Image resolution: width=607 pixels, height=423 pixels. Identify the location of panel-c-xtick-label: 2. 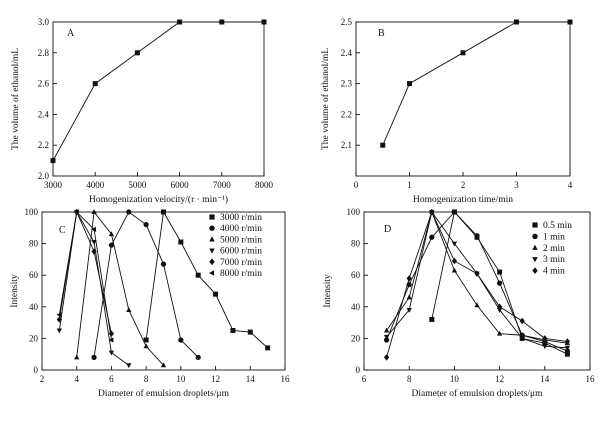
(42, 379).